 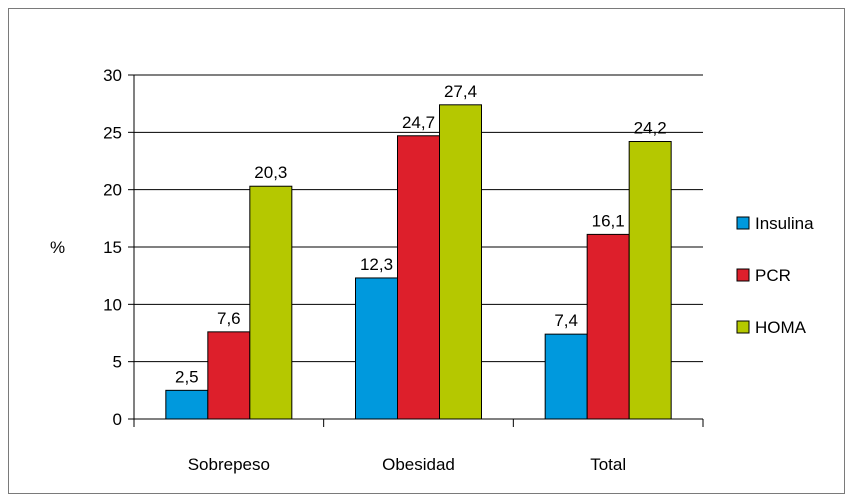 What do you see at coordinates (376, 264) in the screenshot?
I see `data-label: 12,3` at bounding box center [376, 264].